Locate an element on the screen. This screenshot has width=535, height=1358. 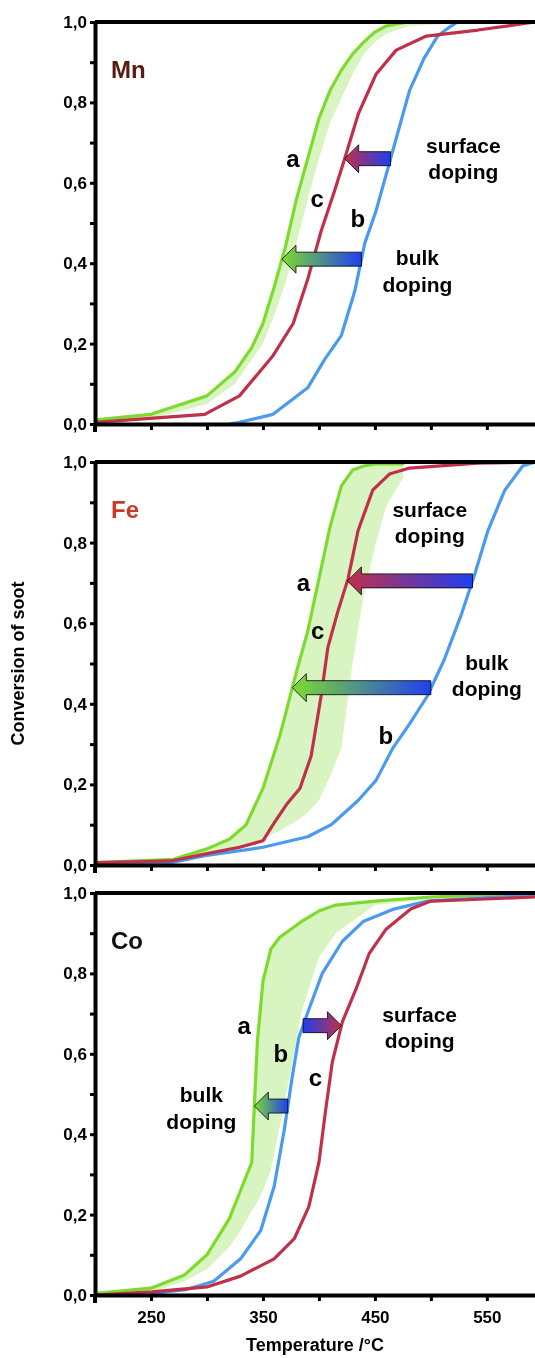
x-tick-label: 350 is located at coordinates (263, 1317).